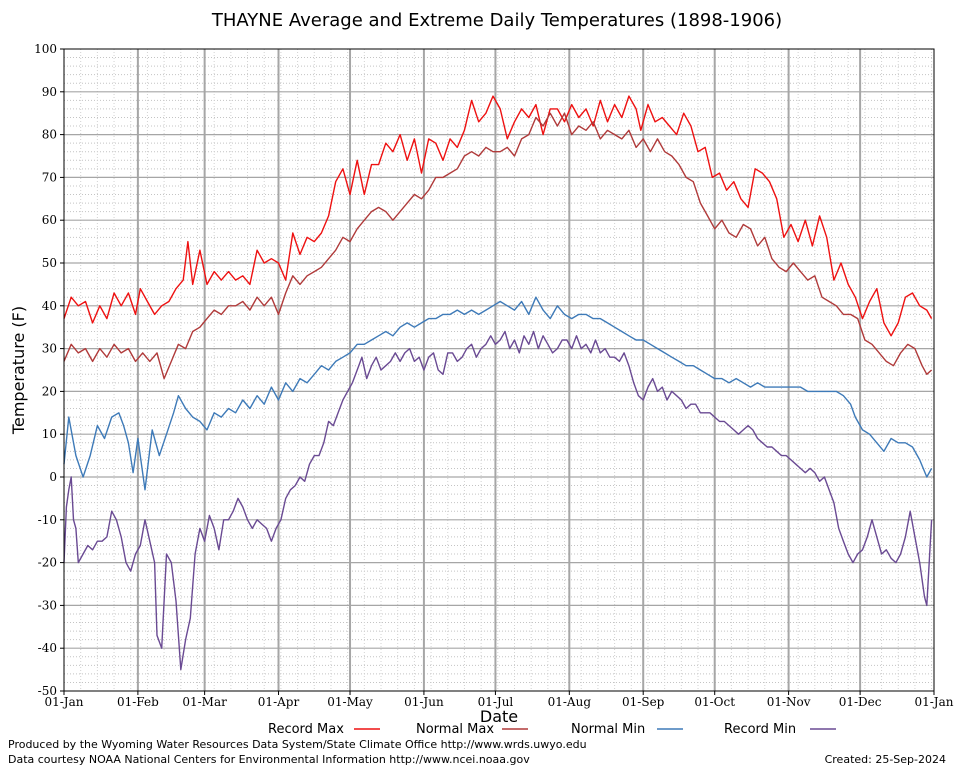  Describe the element at coordinates (279, 702) in the screenshot. I see `x-tick-label: 01-Apr` at that location.